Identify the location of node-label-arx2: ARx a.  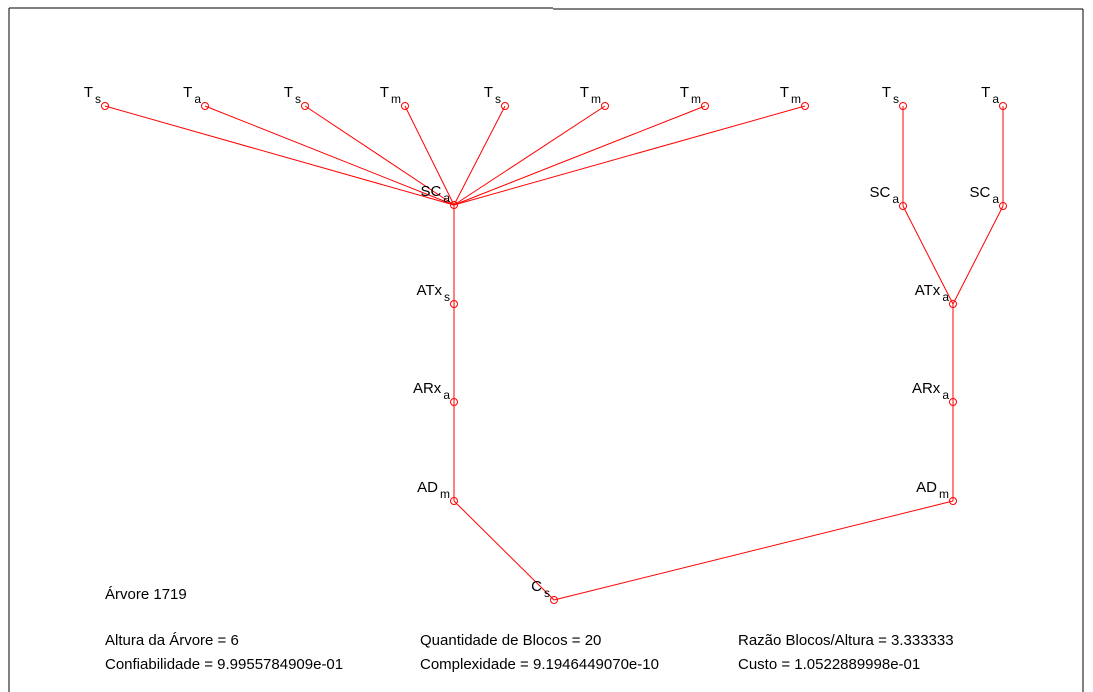
(930, 391).